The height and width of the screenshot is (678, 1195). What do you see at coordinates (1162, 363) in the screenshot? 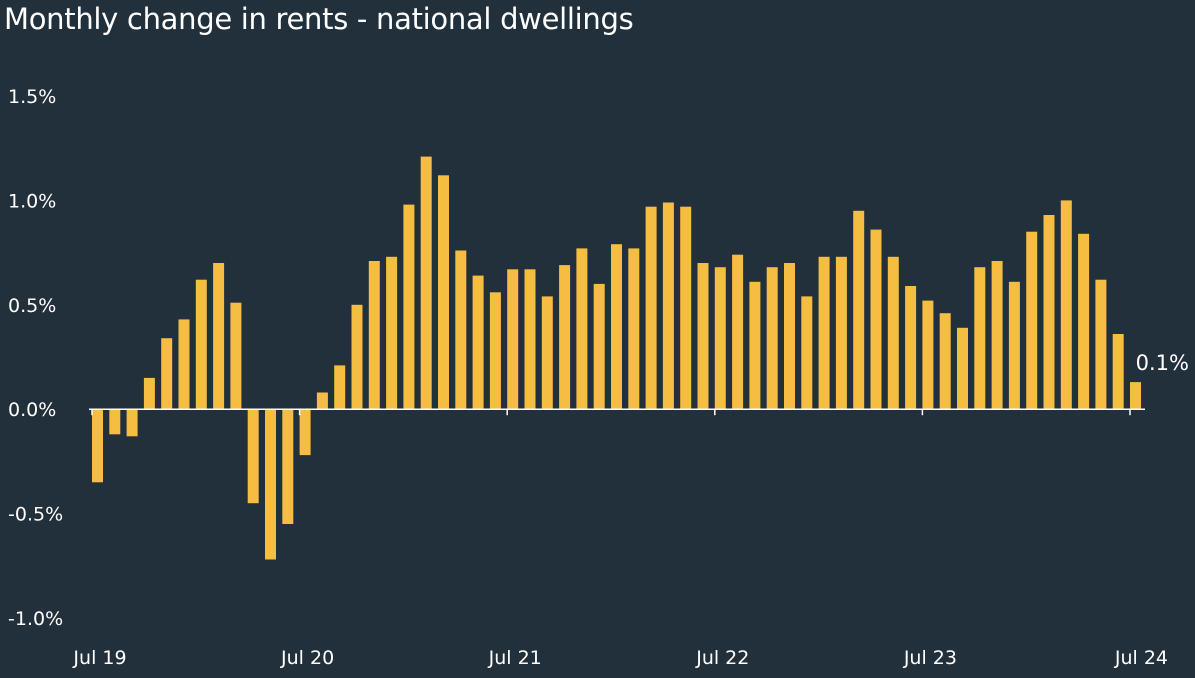
I see `data-label: 0.1%` at bounding box center [1162, 363].